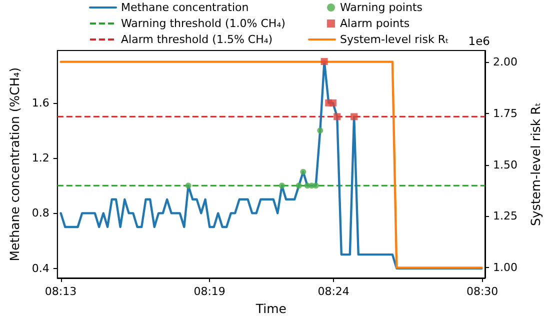 Image resolution: width=550 pixels, height=320 pixels. I want to click on x-tick-label: 08:13, so click(60, 291).